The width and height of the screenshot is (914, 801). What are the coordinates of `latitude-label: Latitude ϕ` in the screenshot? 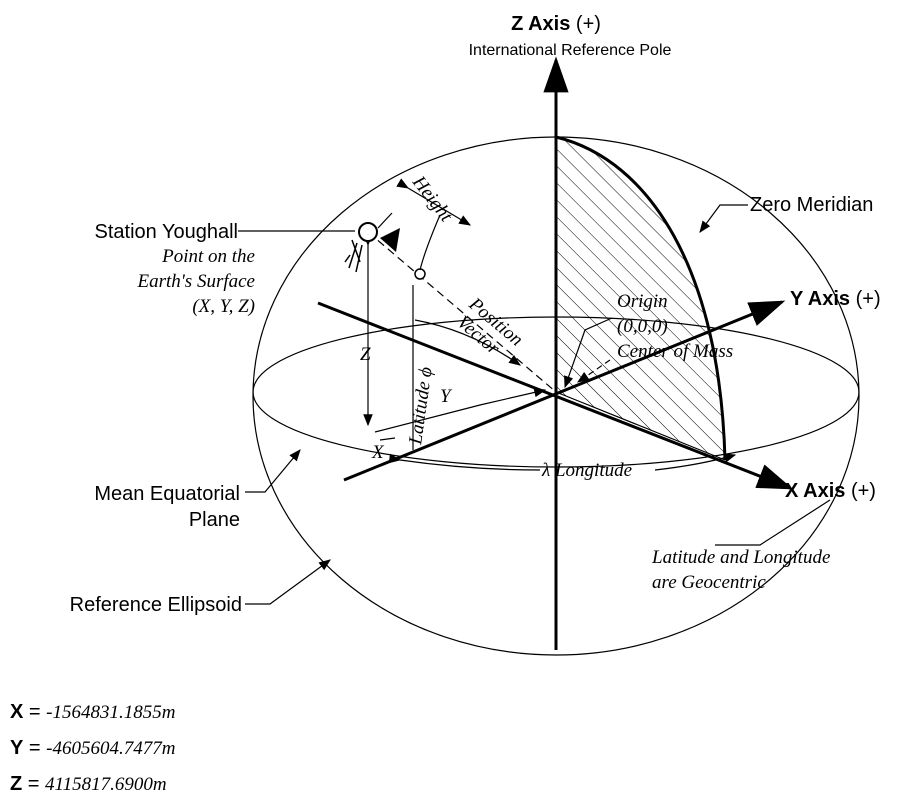 It's located at (421, 405).